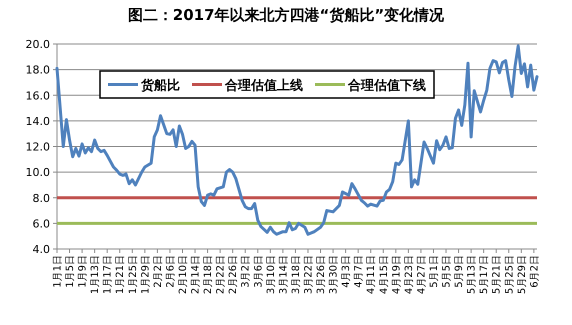 The image size is (572, 325). What do you see at coordinates (108, 274) in the screenshot?
I see `x-tick-label: 1月17日` at bounding box center [108, 274].